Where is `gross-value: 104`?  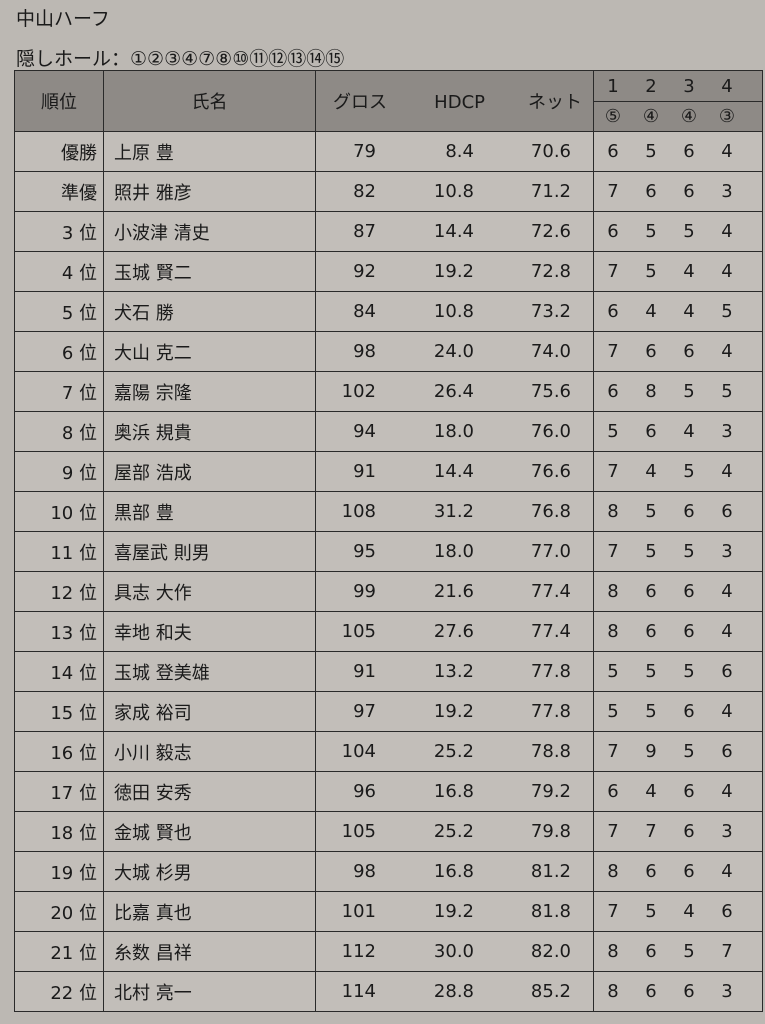 gross-value: 104 is located at coordinates (358, 751).